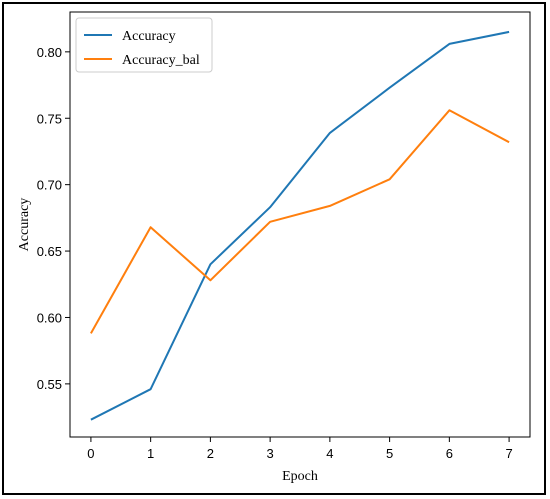 This screenshot has width=550, height=499. What do you see at coordinates (270, 453) in the screenshot?
I see `x-tick-label: 3` at bounding box center [270, 453].